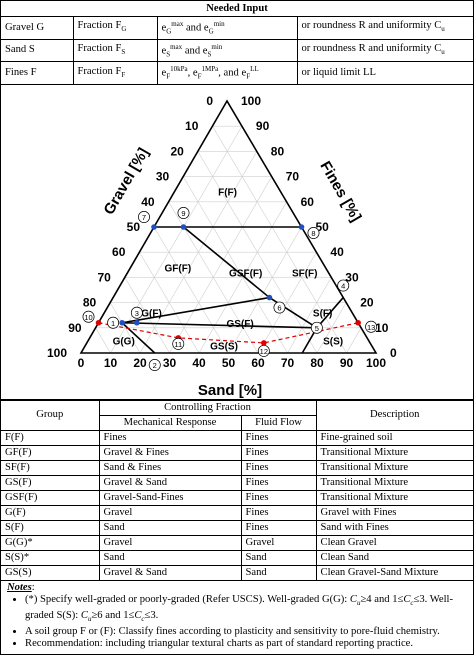  Describe the element at coordinates (227, 50) in the screenshot. I see `void-ratio-cell: eSmax and eSmin` at that location.